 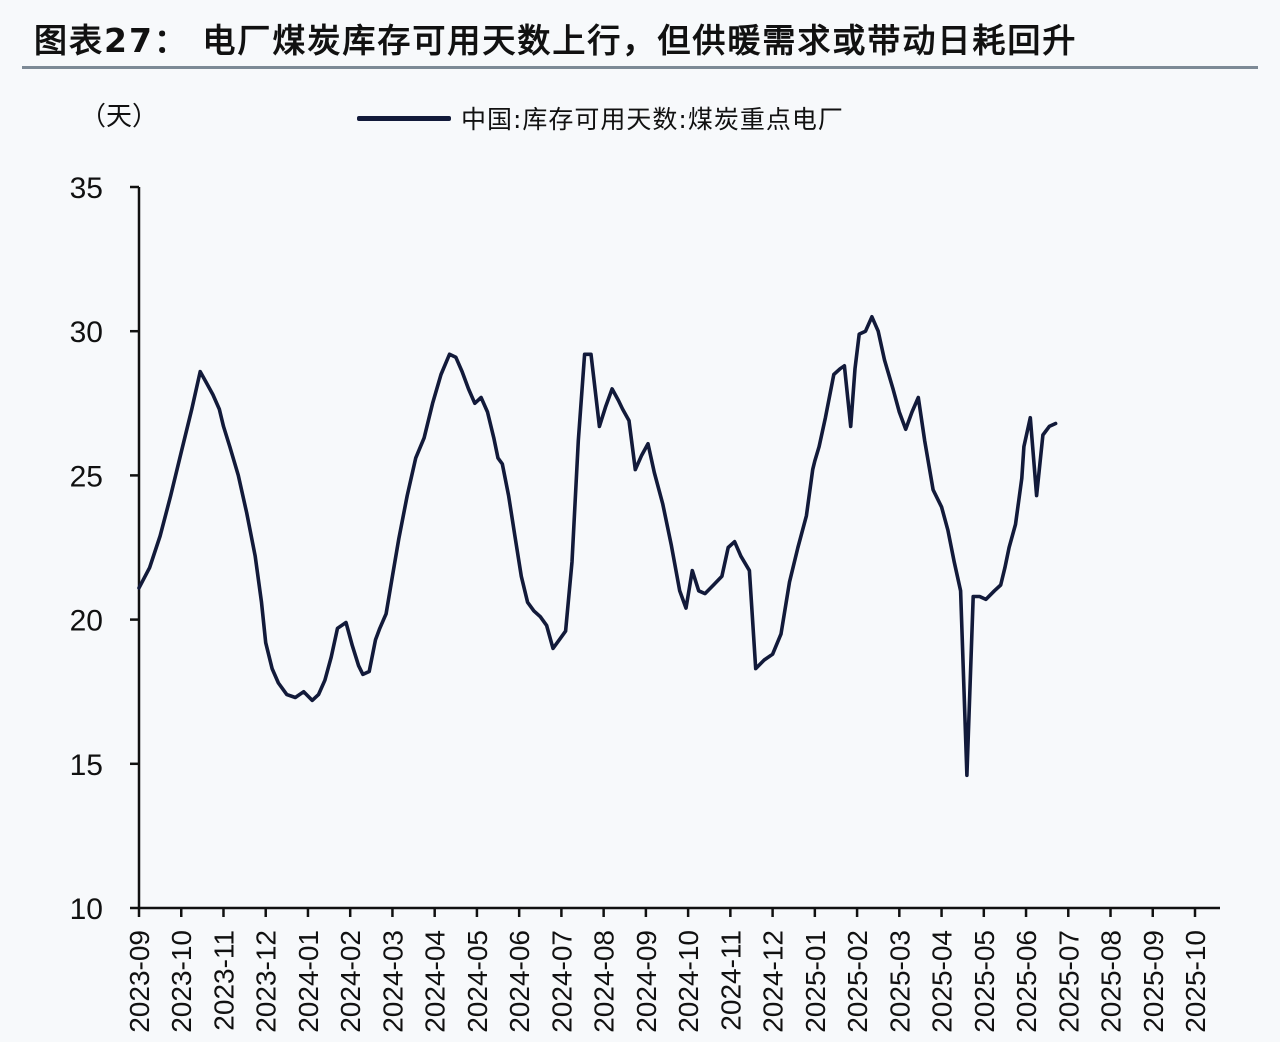 What do you see at coordinates (730, 980) in the screenshot?
I see `x-tick-label: 2024-11` at bounding box center [730, 980].